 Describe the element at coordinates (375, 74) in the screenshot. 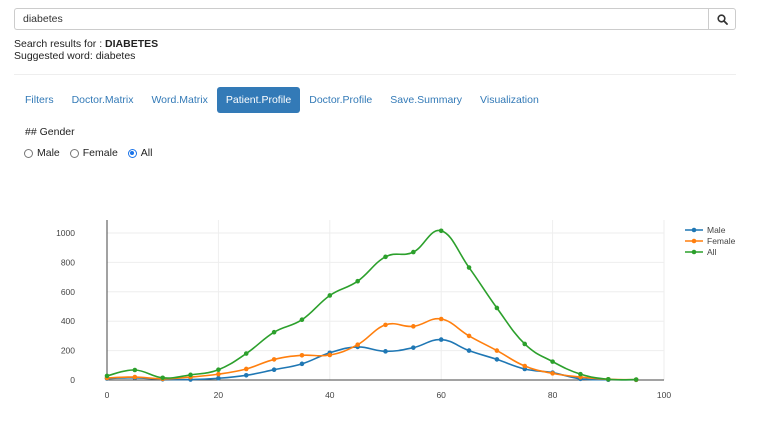

I see `divider` at that location.